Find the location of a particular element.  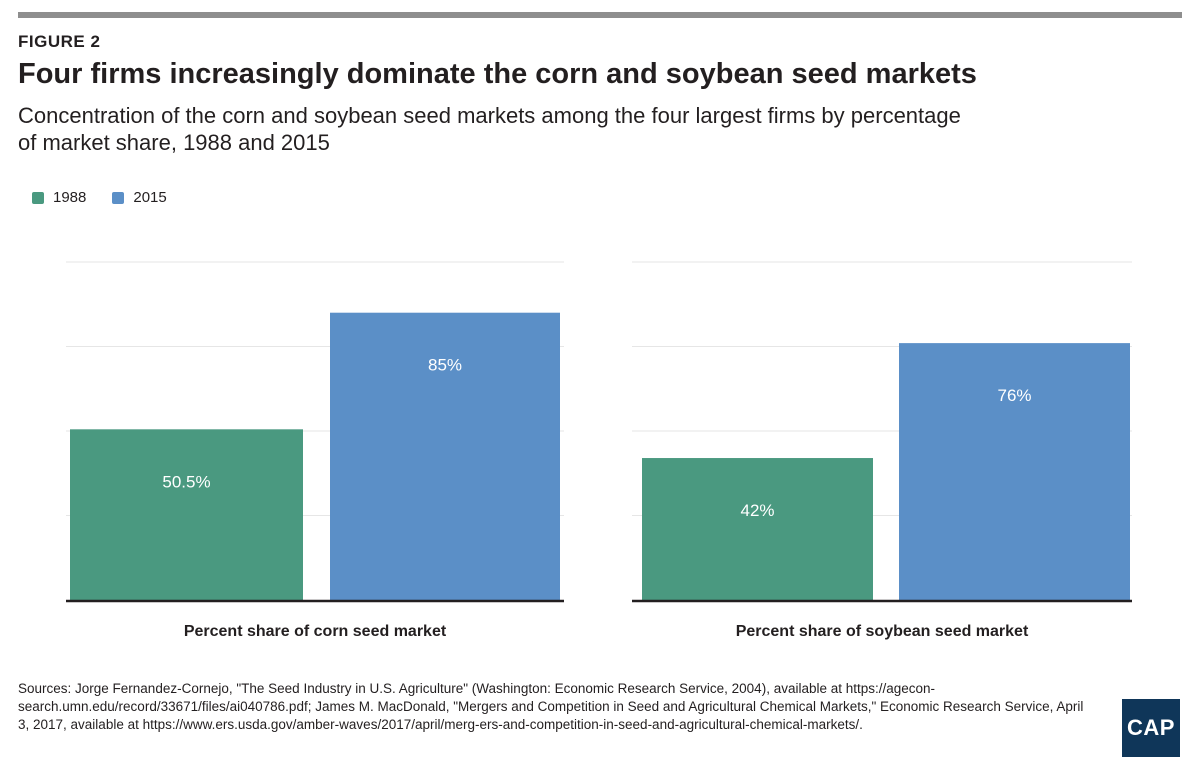

cap-logo: CAP is located at coordinates (1151, 728).